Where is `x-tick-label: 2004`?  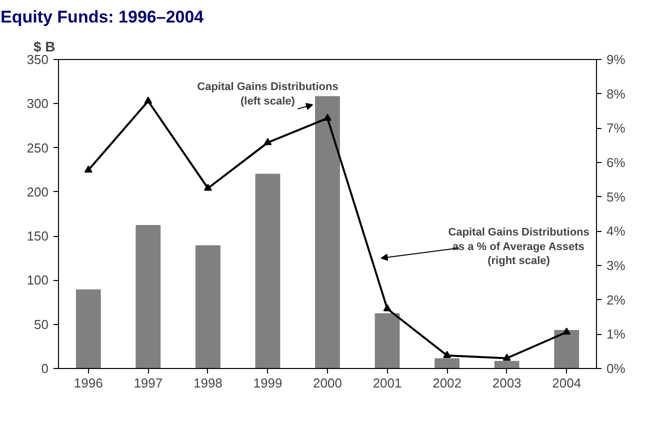
x-tick-label: 2004 is located at coordinates (567, 383).